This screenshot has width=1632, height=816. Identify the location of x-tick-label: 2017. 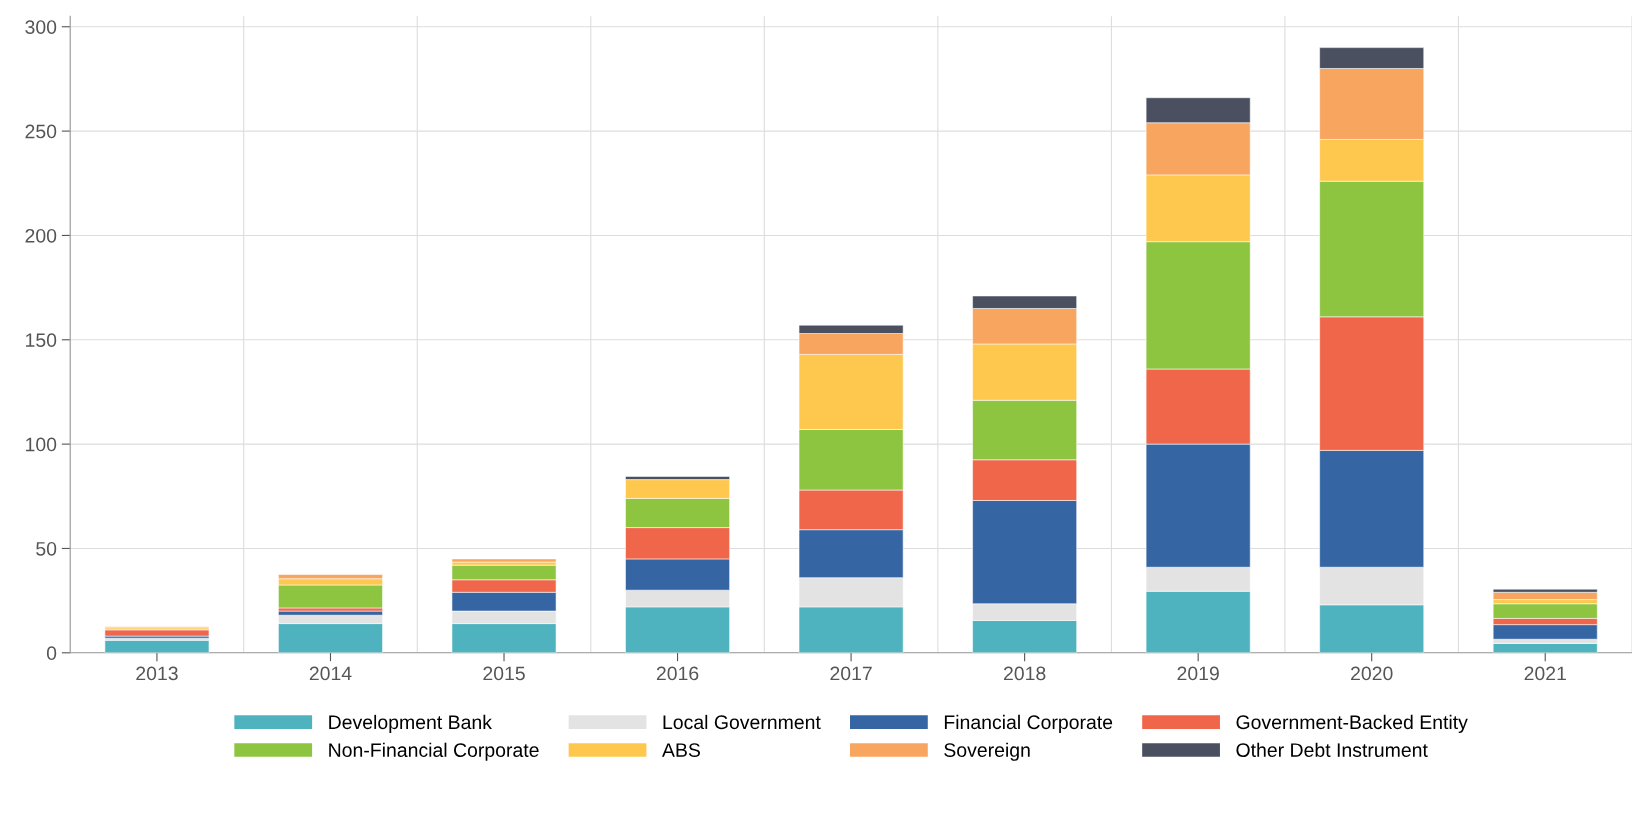
(851, 673).